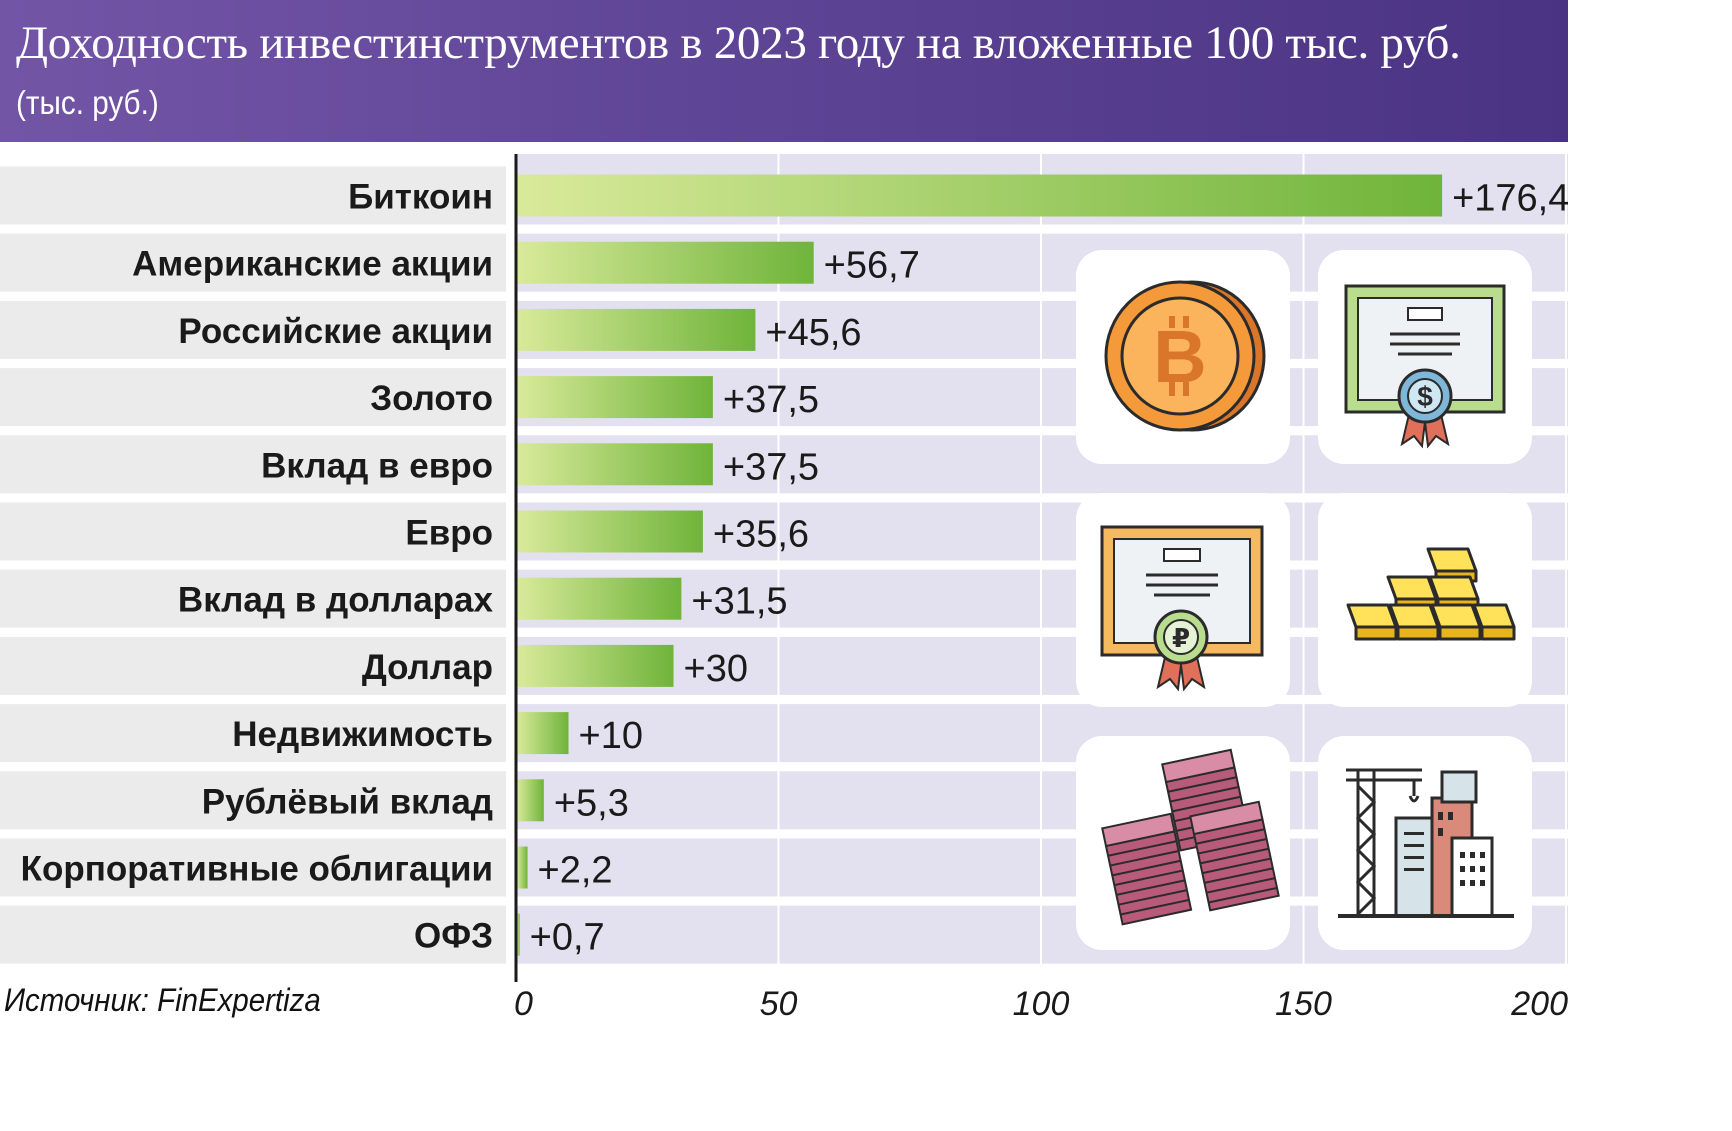  What do you see at coordinates (1182, 608) in the screenshot?
I see `ruble-certificate-icon: ₽` at bounding box center [1182, 608].